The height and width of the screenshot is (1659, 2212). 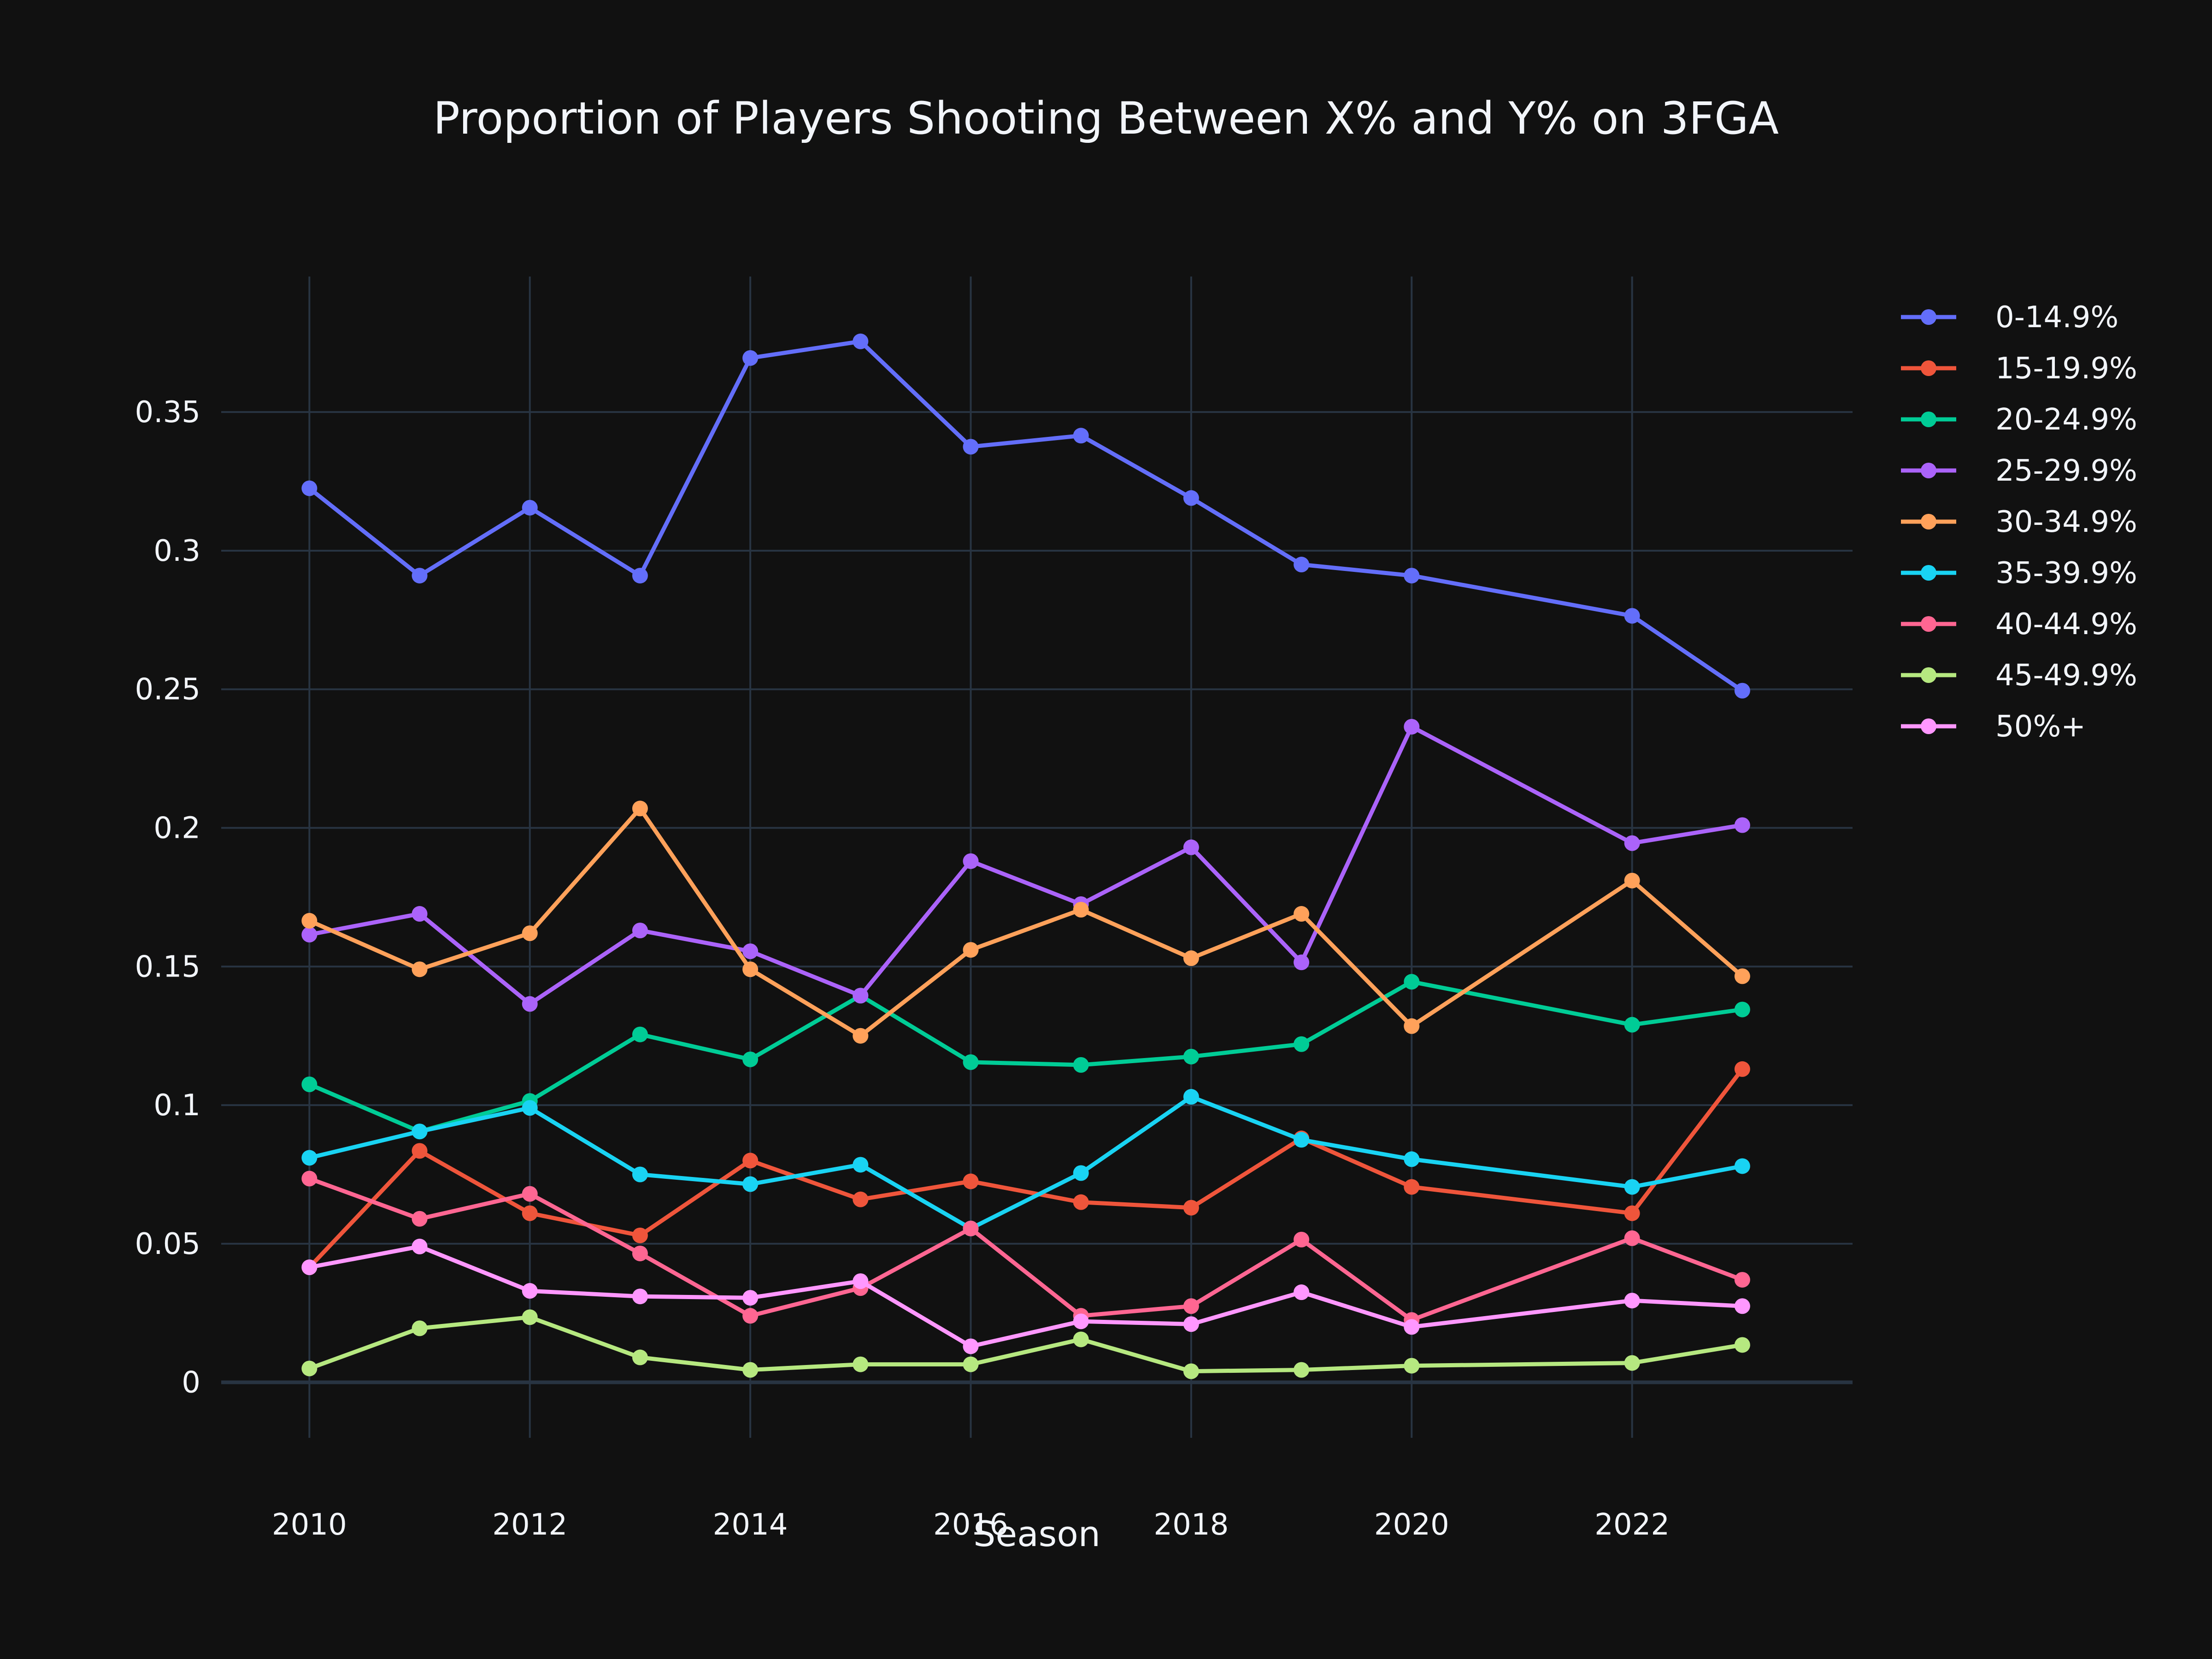 I want to click on legend-item: 30-34.9%, so click(x=2019, y=522).